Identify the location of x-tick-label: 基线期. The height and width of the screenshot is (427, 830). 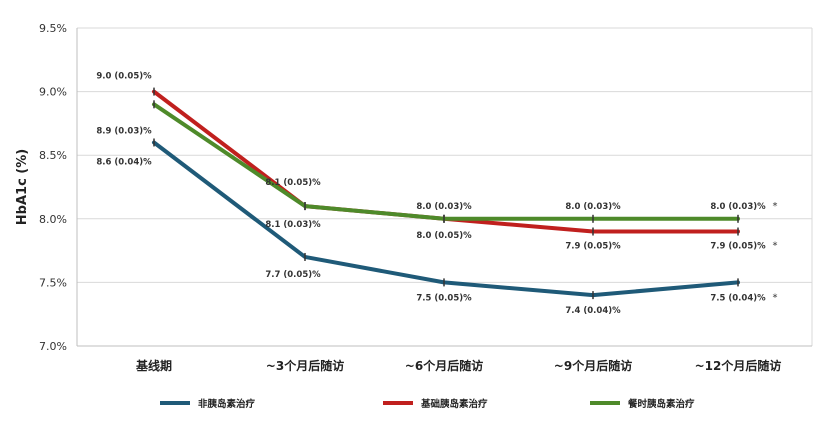
(153, 365).